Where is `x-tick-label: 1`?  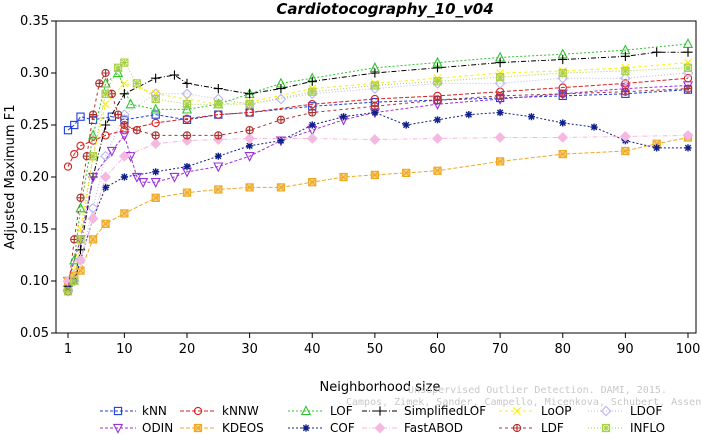 x-tick-label: 1 is located at coordinates (68, 349).